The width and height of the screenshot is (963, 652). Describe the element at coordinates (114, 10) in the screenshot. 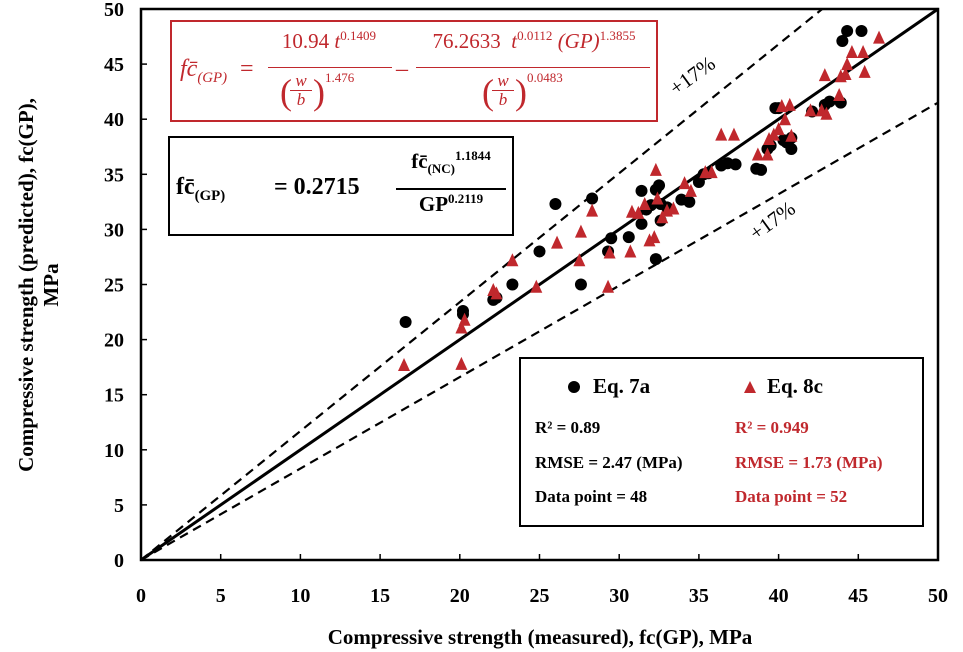

I see `y-tick-label: 50` at that location.